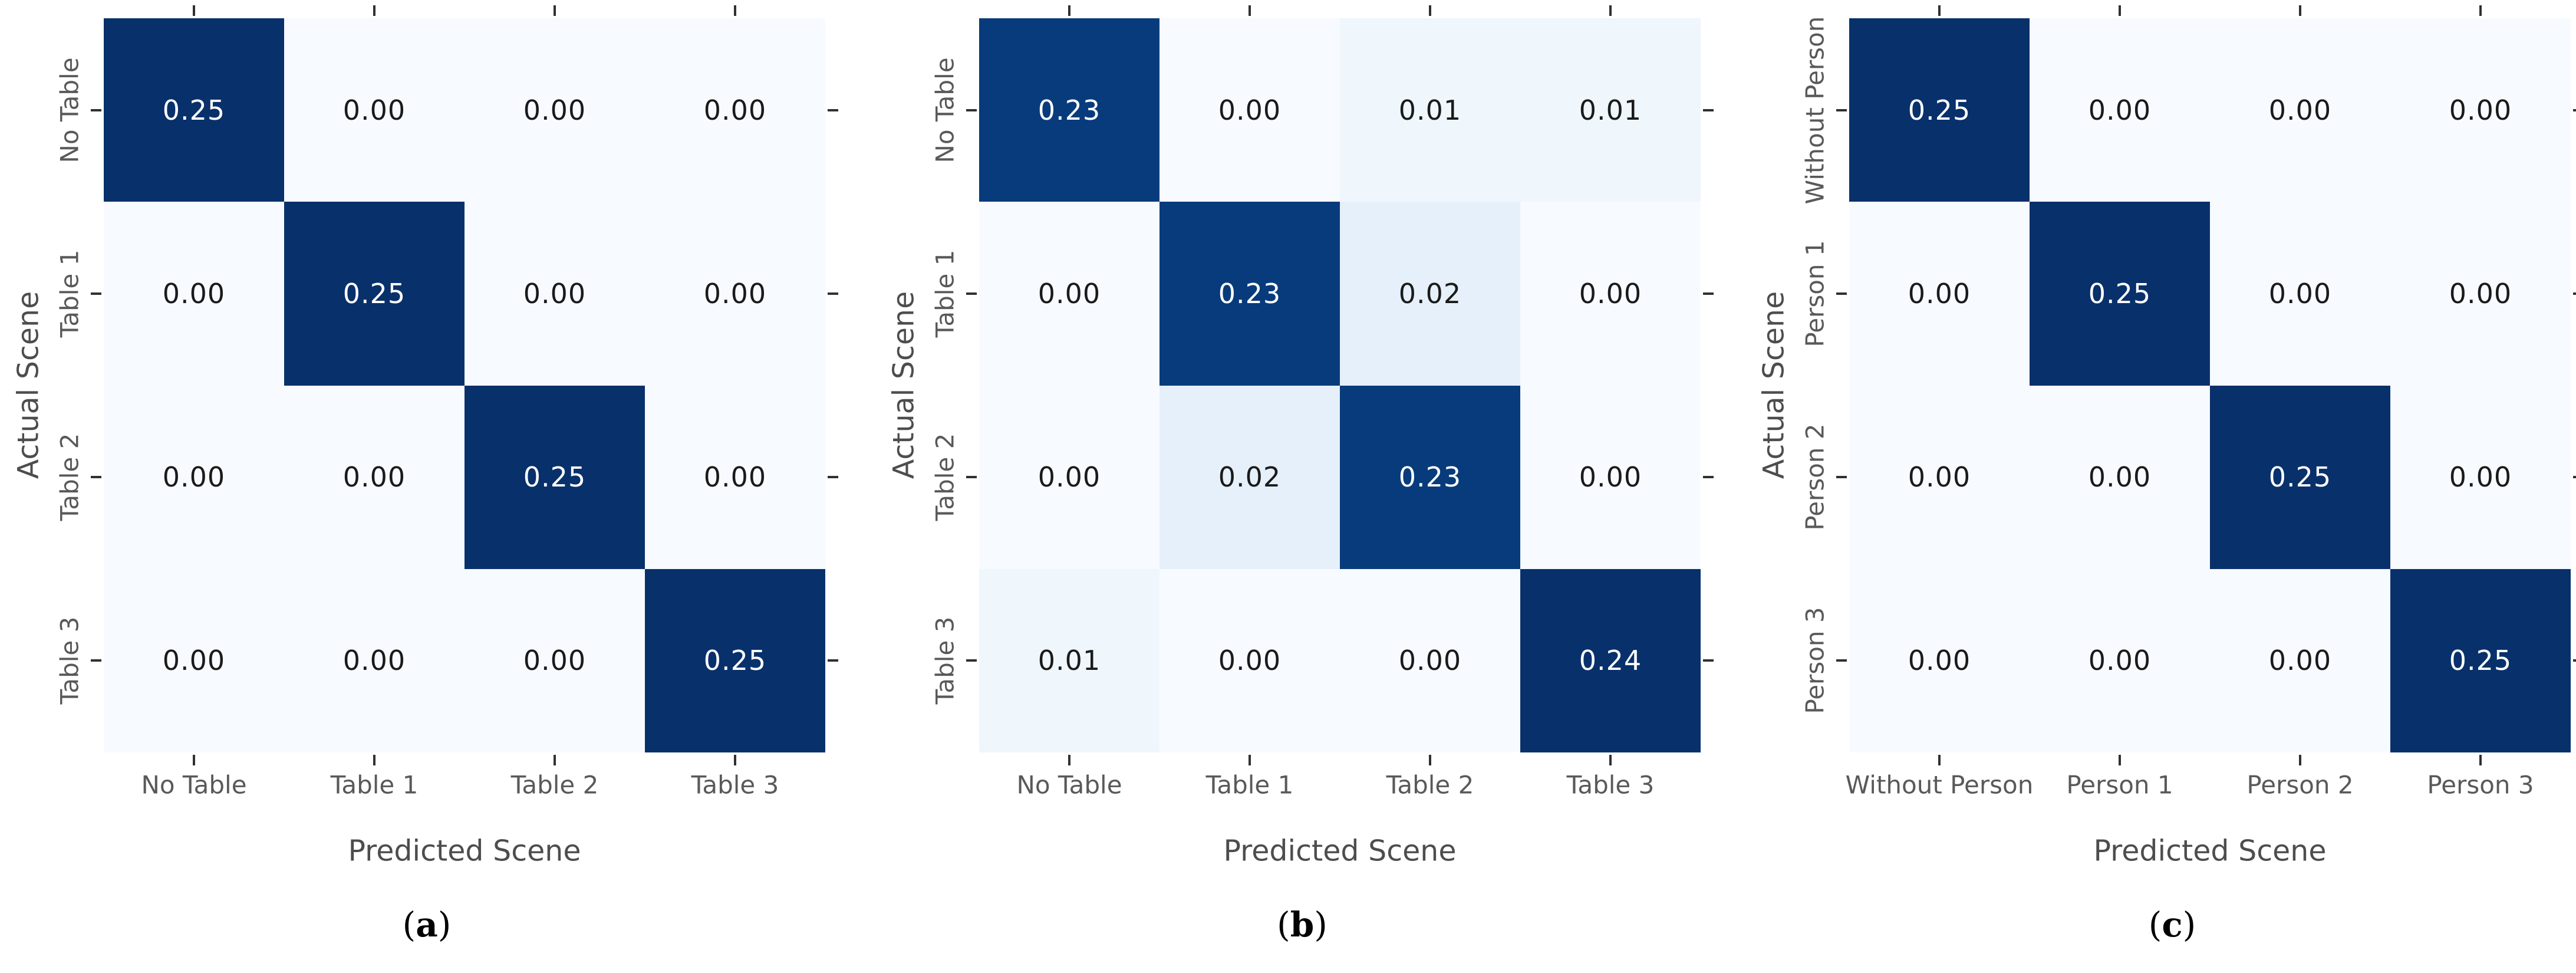 The width and height of the screenshot is (2576, 973). I want to click on heatmap-cell: 0.01, so click(1610, 110).